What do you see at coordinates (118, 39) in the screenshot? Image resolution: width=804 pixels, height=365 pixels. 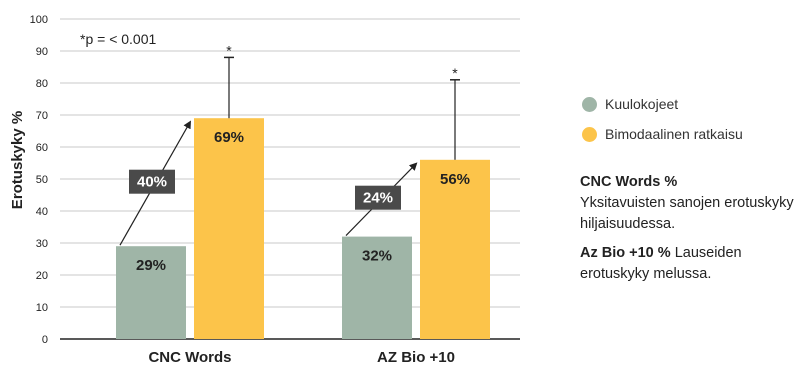 I see `significance-note: *p = < 0.001` at bounding box center [118, 39].